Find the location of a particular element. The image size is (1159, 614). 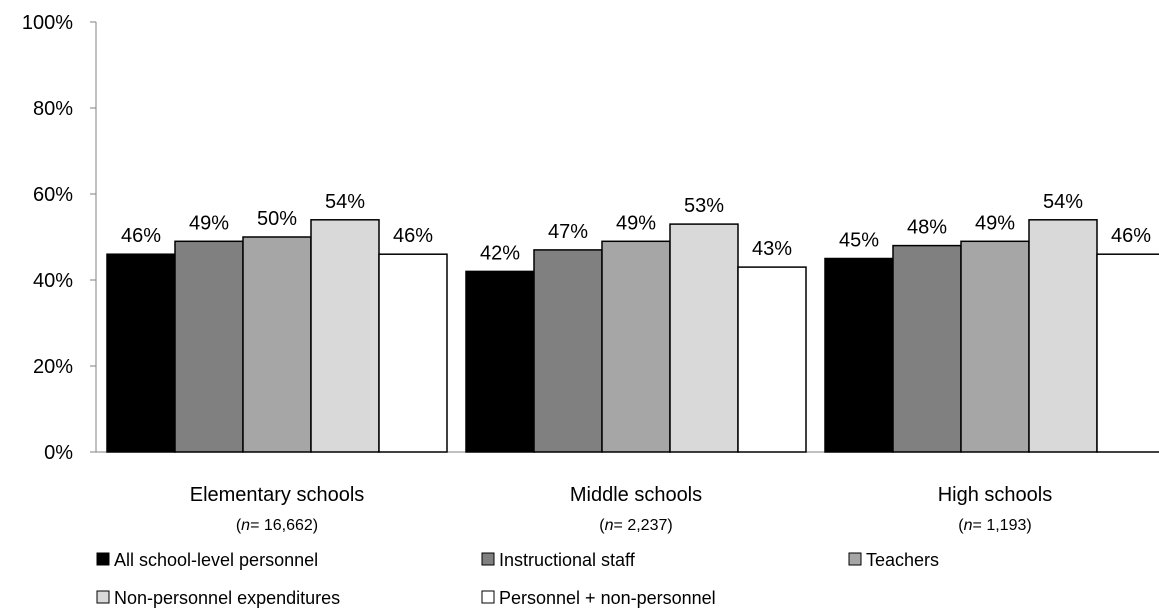

y-tick-label: 100% is located at coordinates (47, 23).